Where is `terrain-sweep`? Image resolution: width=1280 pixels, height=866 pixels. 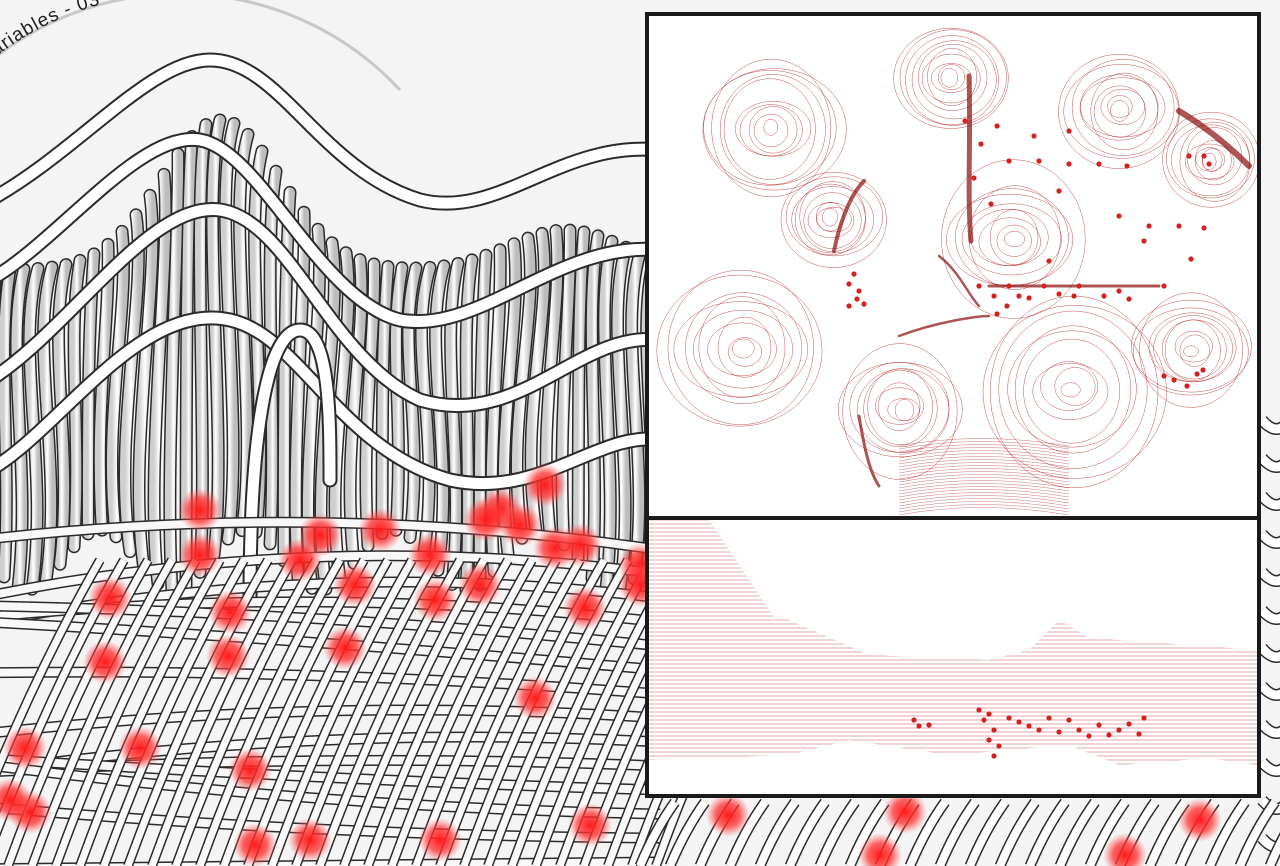 terrain-sweep is located at coordinates (333, 308).